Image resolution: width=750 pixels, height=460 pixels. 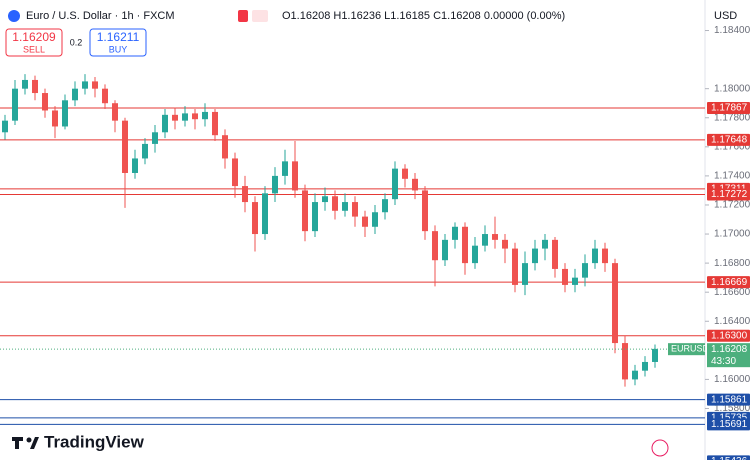 What do you see at coordinates (723, 361) in the screenshot?
I see `countdown: 43:30` at bounding box center [723, 361].